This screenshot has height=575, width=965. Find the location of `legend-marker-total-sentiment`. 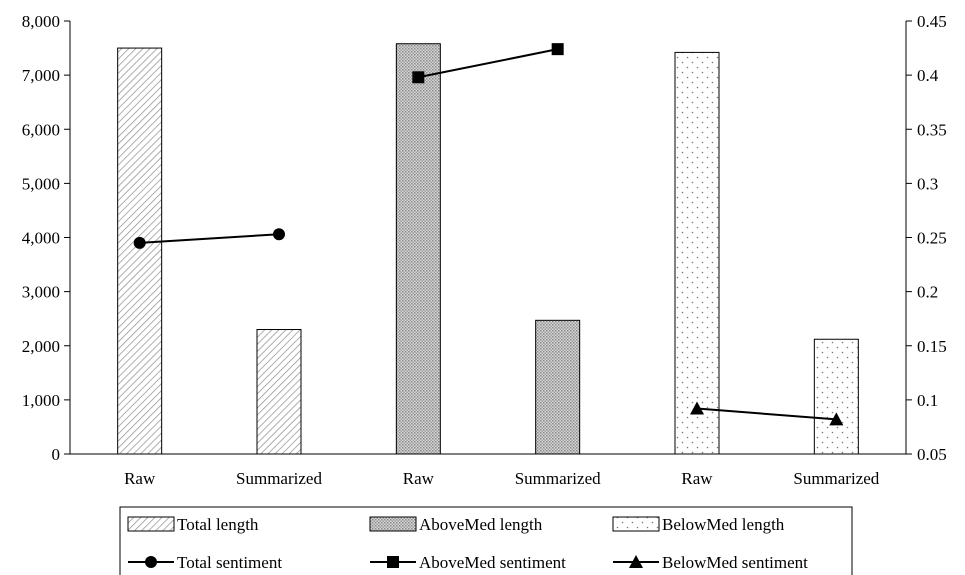

legend-marker-total-sentiment is located at coordinates (151, 562).